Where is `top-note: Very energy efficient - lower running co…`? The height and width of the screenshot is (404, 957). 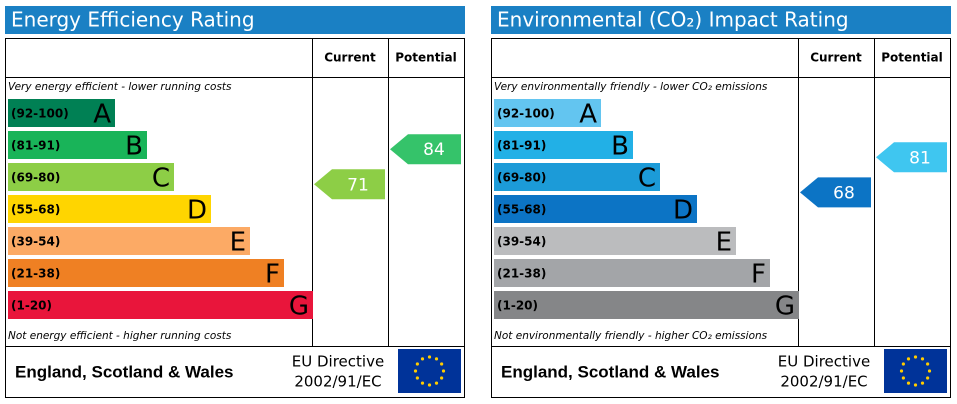 top-note: Very energy efficient - lower running co… is located at coordinates (120, 87).